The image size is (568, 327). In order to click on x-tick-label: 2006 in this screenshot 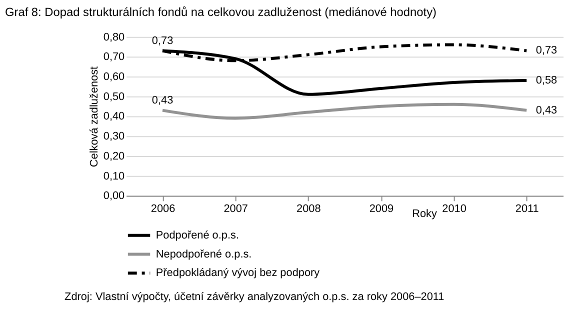, I will do `click(163, 209)`.